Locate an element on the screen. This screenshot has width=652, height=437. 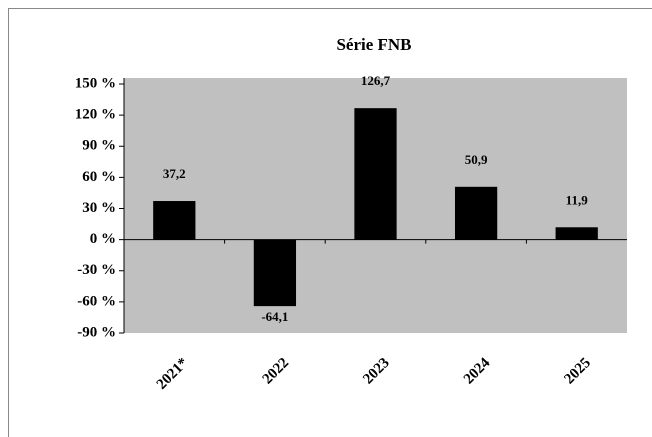
y-tick-label: 60 % is located at coordinates (99, 177).